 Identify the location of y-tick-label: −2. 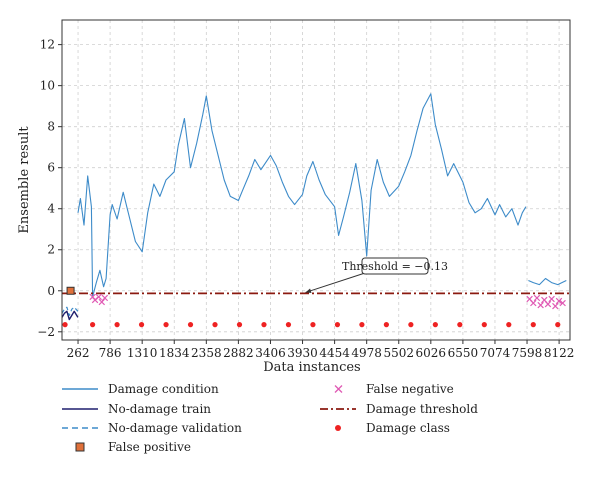
(46, 332).